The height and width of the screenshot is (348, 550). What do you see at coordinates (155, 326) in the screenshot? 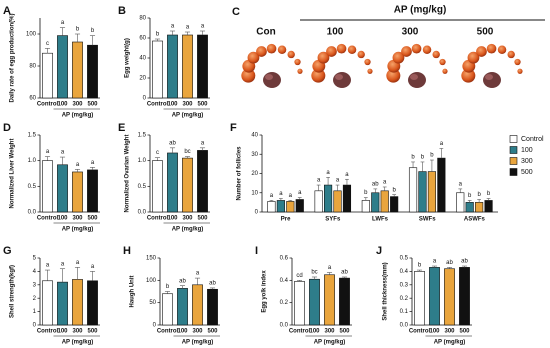
I see `y-tick-label: 0` at bounding box center [155, 326].